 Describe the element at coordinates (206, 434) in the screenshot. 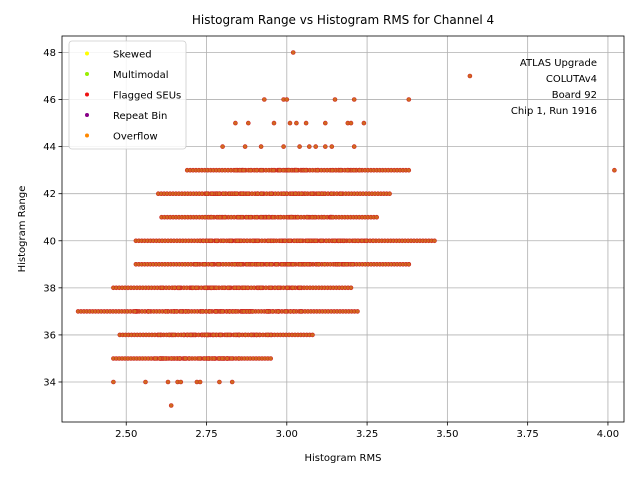

I see `x-tick-label: 2.75` at that location.